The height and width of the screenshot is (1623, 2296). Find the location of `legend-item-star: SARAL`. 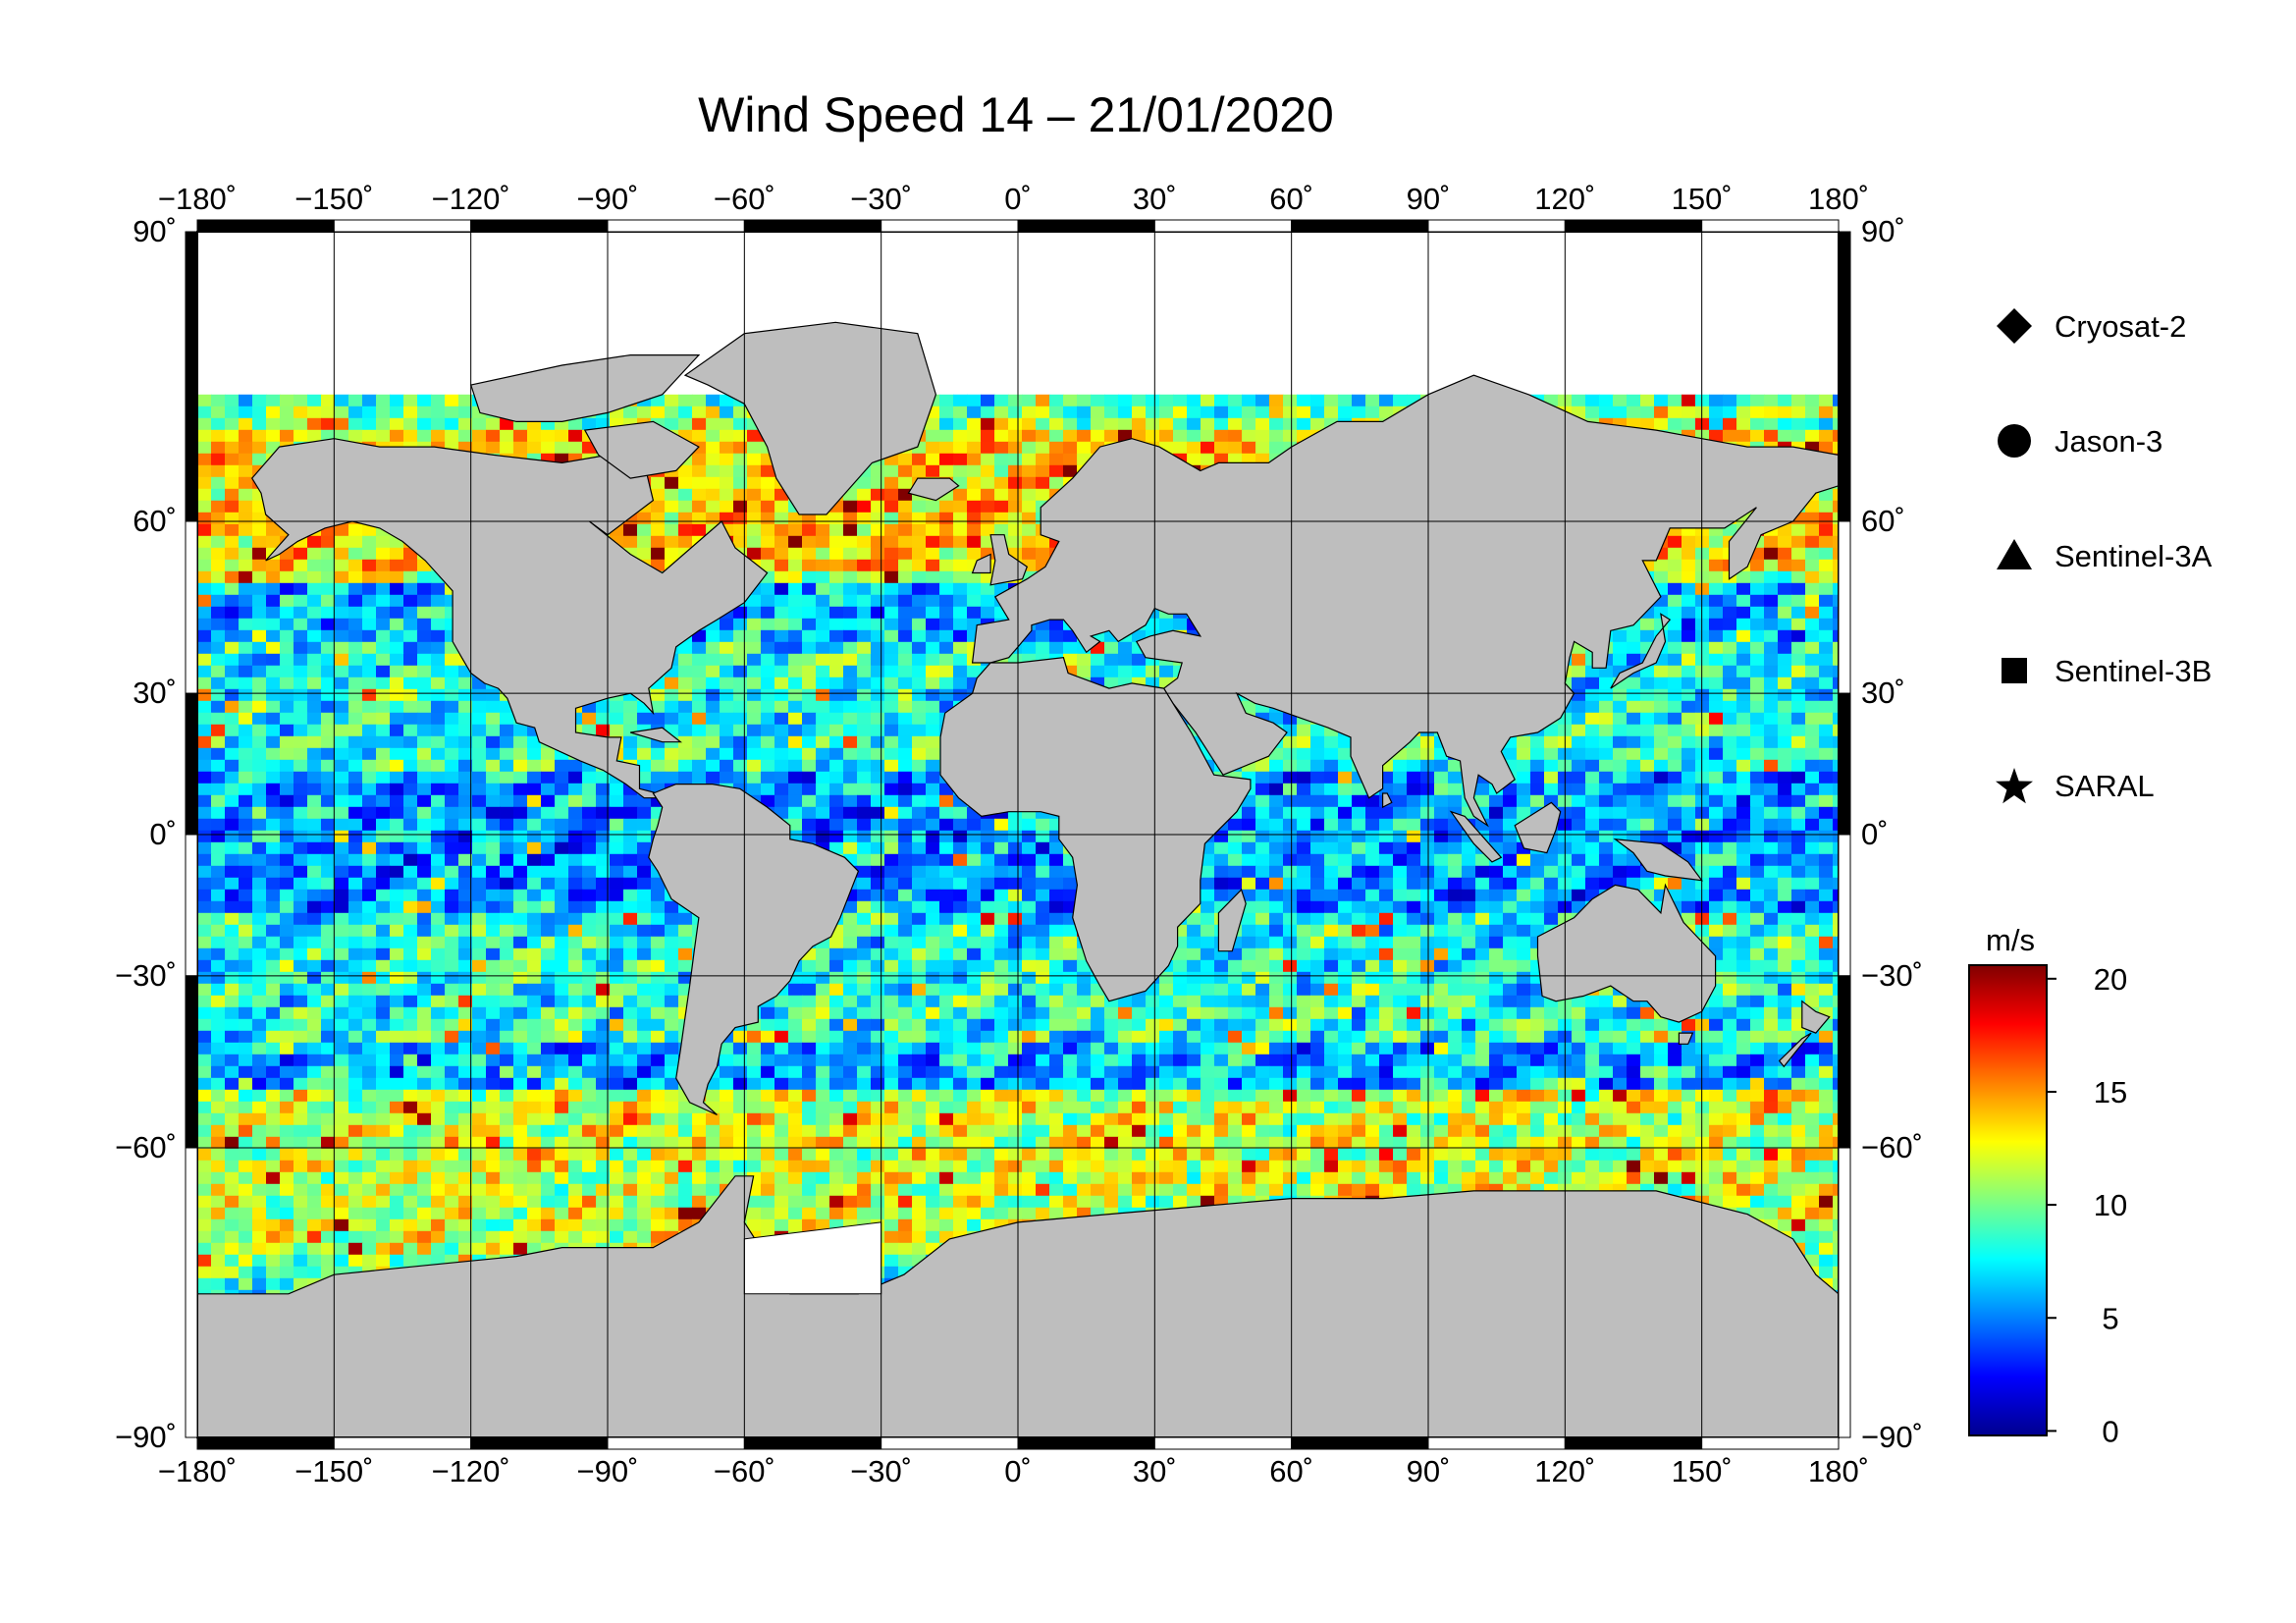

legend-item-star: SARAL is located at coordinates (2075, 786).